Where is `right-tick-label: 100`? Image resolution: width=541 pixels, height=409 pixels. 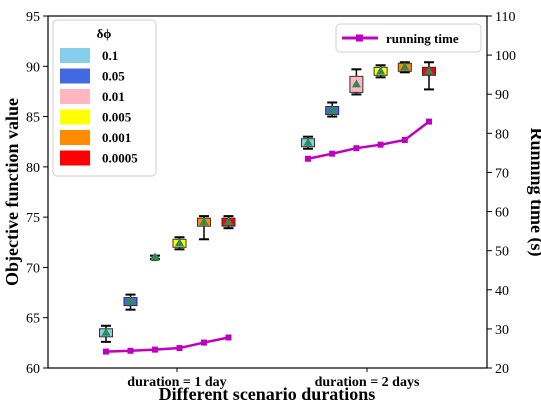 right-tick-label: 100 is located at coordinates (505, 56).